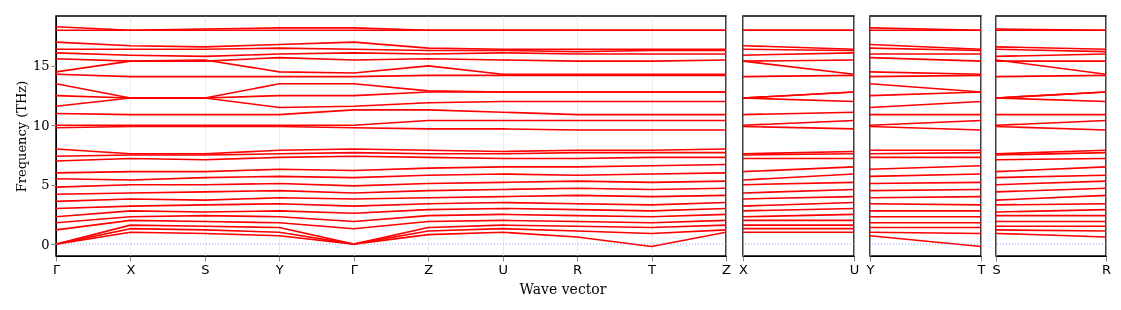 The width and height of the screenshot is (1121, 310). Describe the element at coordinates (45, 244) in the screenshot. I see `y-tick-label: 0` at that location.